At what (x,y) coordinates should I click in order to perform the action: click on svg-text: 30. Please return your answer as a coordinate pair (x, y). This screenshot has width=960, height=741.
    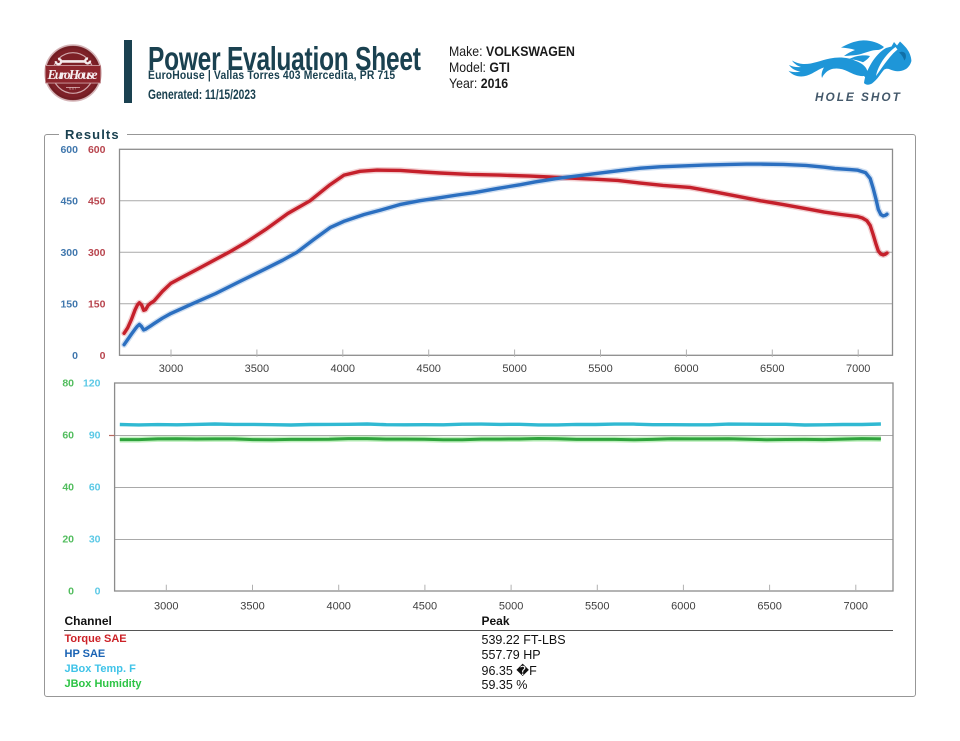
    Looking at the image, I should click on (95, 540).